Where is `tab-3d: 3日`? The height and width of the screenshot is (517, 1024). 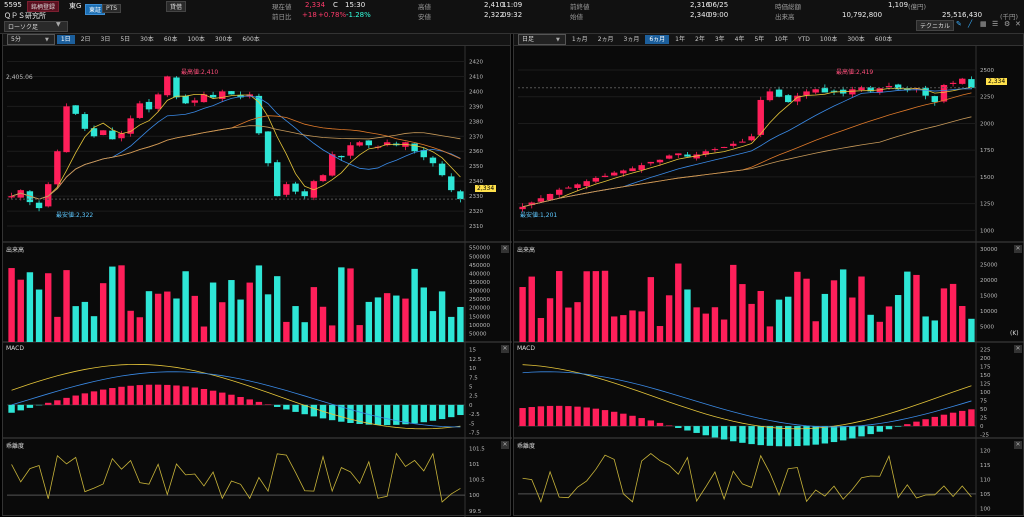 tab-3d: 3日 is located at coordinates (106, 39).